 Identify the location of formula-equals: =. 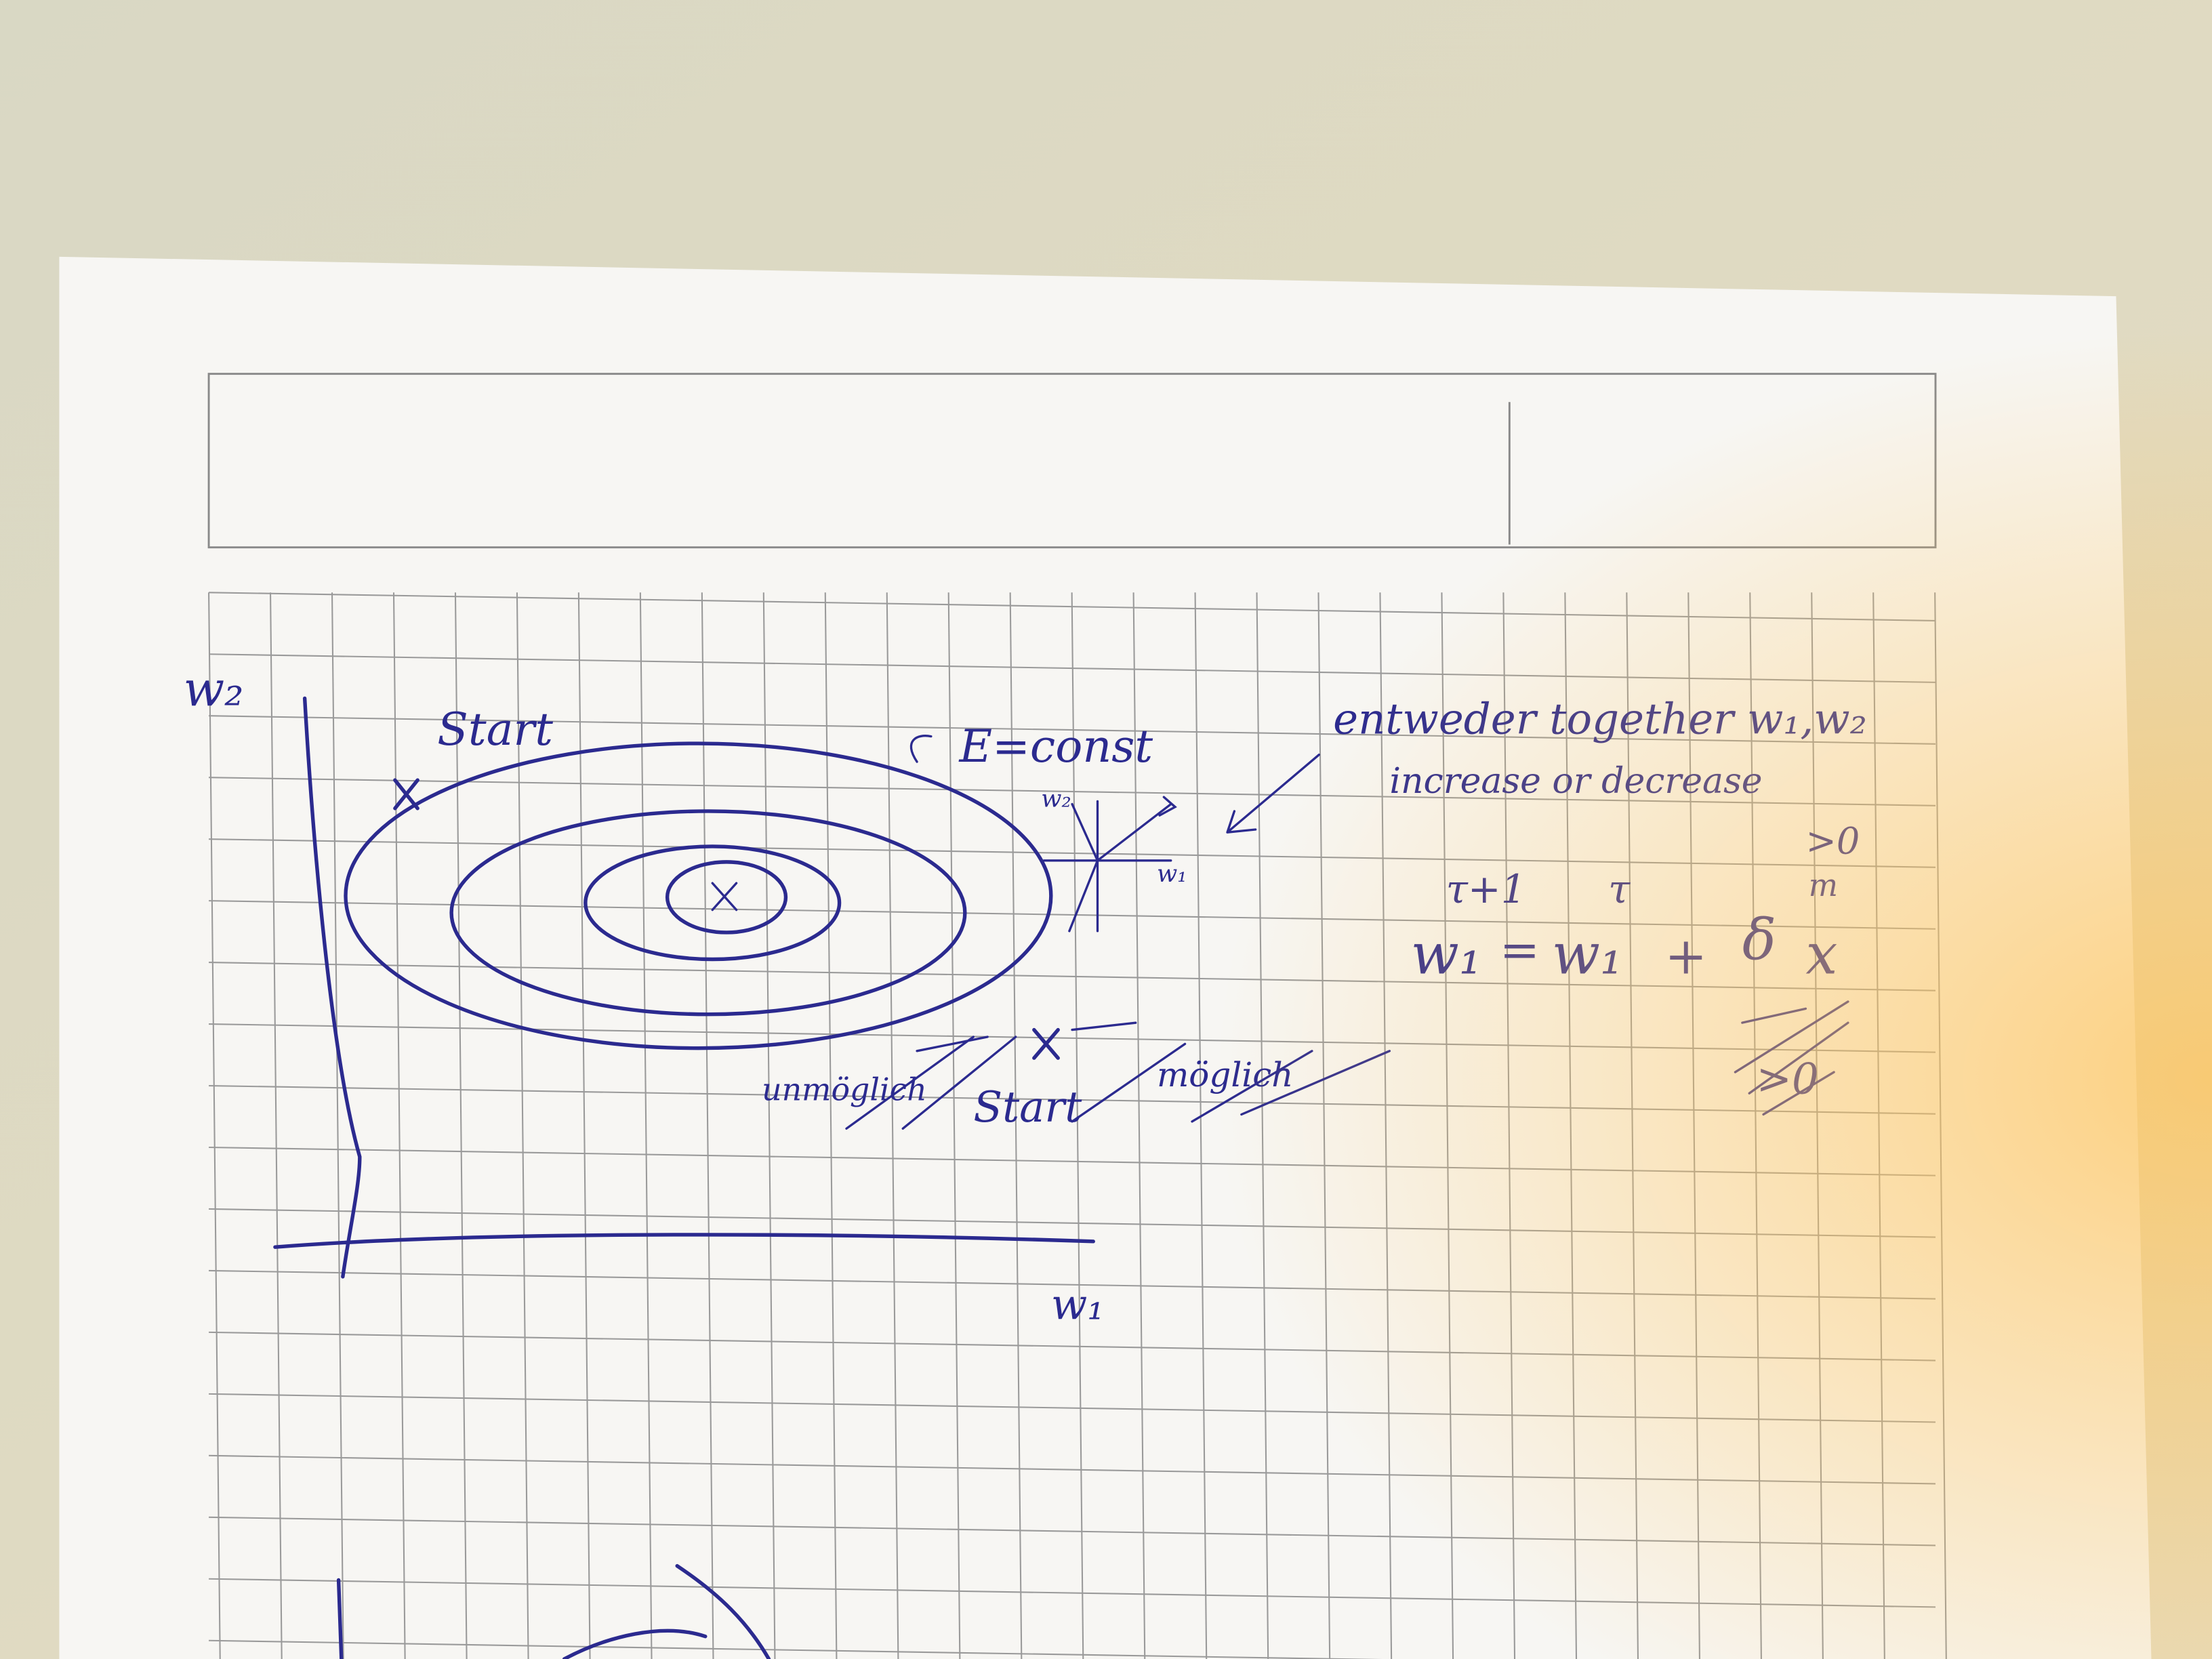
(1520, 950).